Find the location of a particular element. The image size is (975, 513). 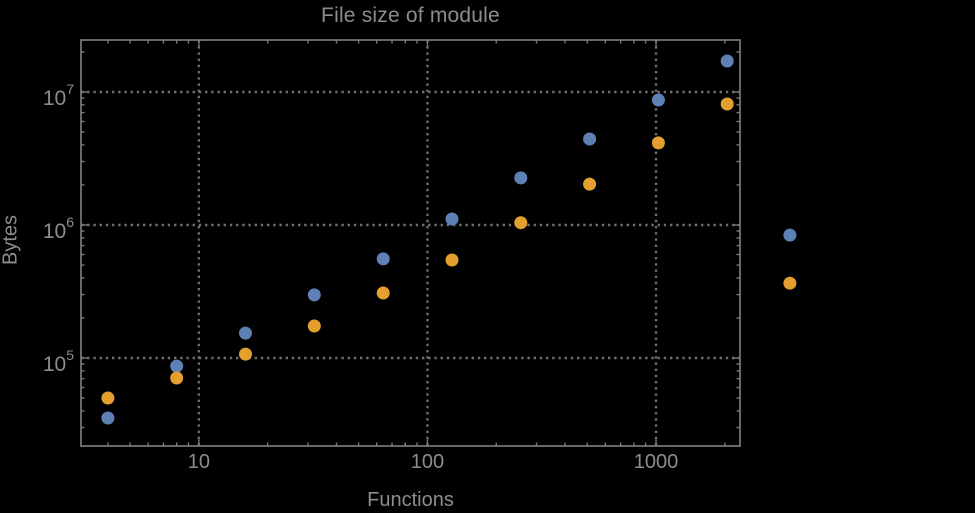

x-tick-label: 10 is located at coordinates (199, 462).